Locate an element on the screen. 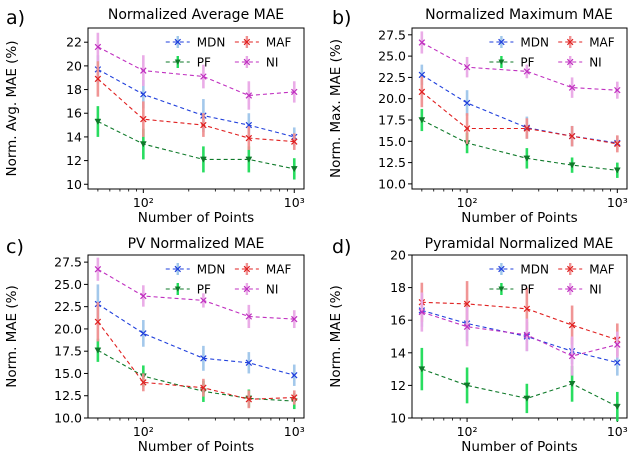  y-tick-label: 10 is located at coordinates (398, 418).